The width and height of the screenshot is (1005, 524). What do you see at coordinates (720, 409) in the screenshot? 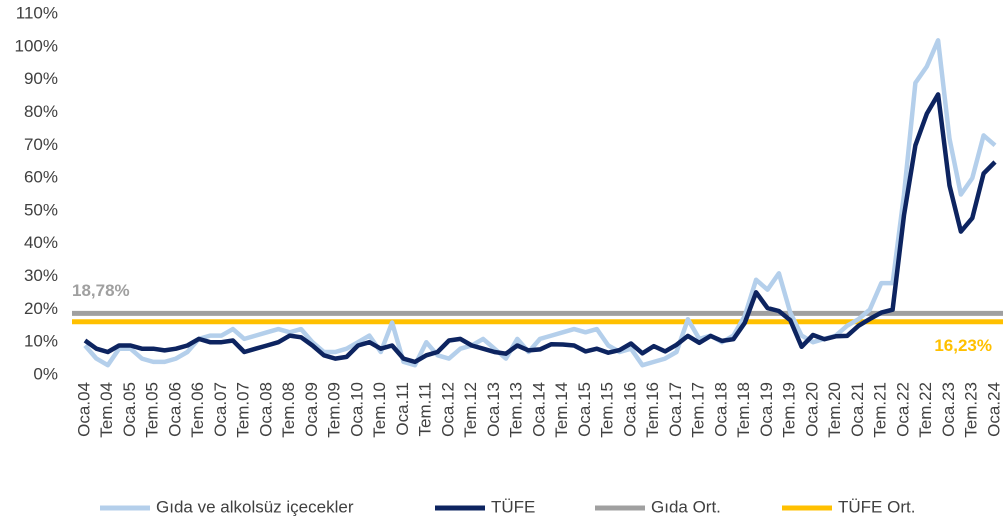
I see `x-tick-label: Oca.18` at bounding box center [720, 409].